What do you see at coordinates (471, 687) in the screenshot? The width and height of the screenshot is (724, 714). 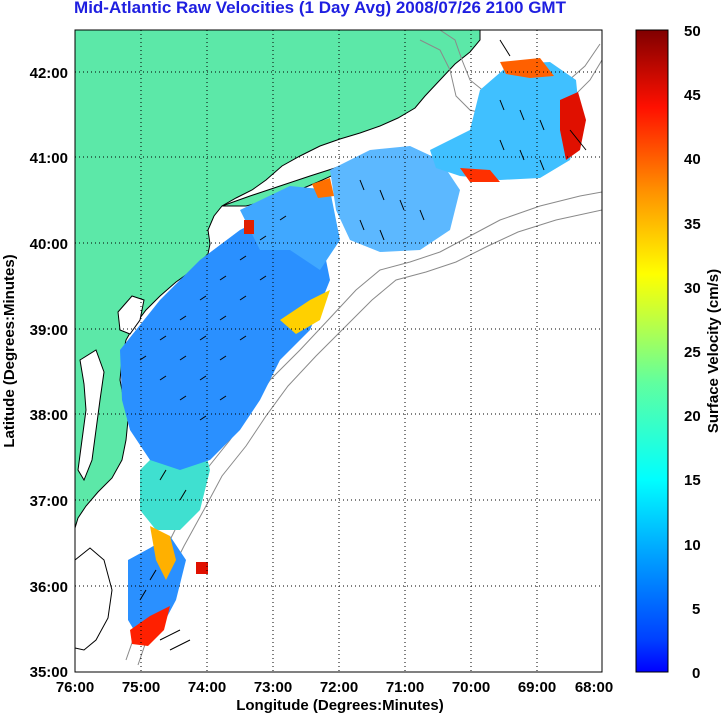 I see `x-tick-label: 70:00` at bounding box center [471, 687].